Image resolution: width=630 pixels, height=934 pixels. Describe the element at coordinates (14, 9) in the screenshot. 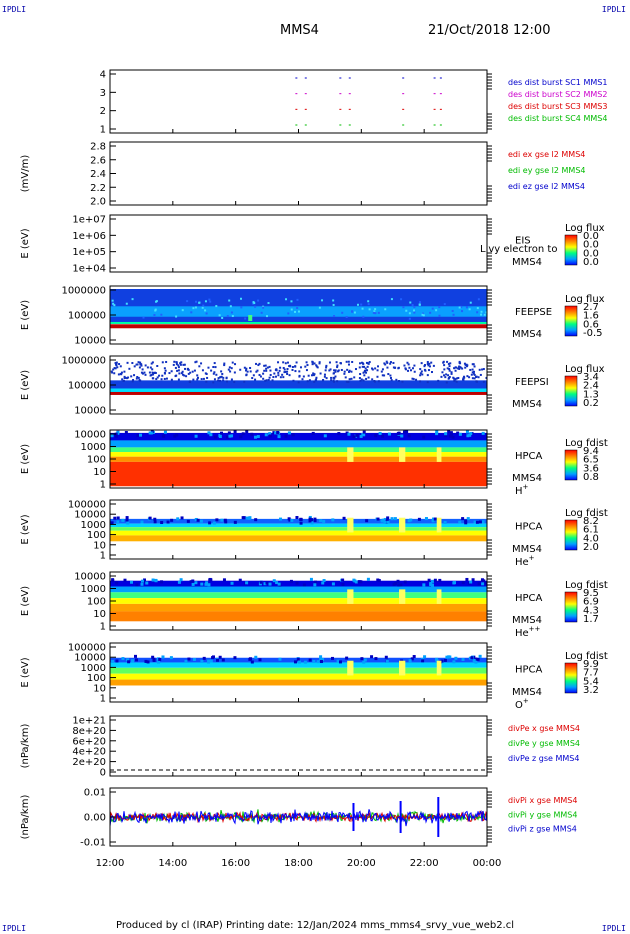

I see `corner-label-top-left: IPDLI` at that location.